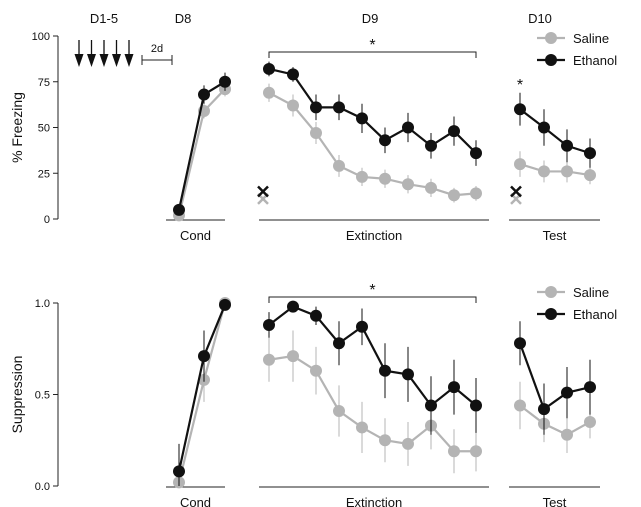  Describe the element at coordinates (540, 18) in the screenshot. I see `day-label-3: D10` at that location.